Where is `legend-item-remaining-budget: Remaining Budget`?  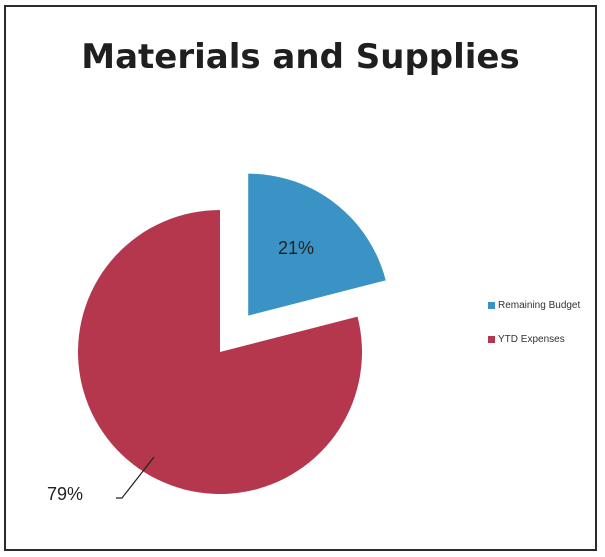
legend-item-remaining-budget: Remaining Budget is located at coordinates (534, 305).